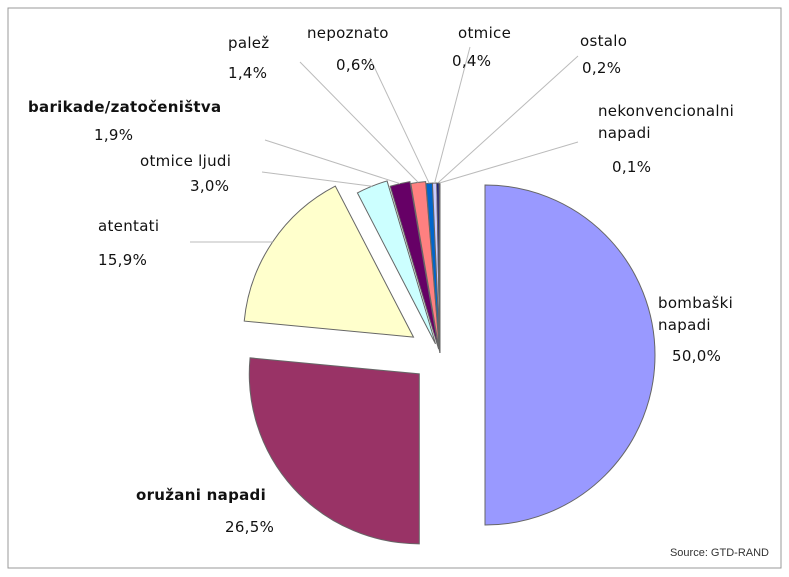 The image size is (789, 577). Describe the element at coordinates (125, 107) in the screenshot. I see `slice-label: barikade/zatočeništva` at that location.